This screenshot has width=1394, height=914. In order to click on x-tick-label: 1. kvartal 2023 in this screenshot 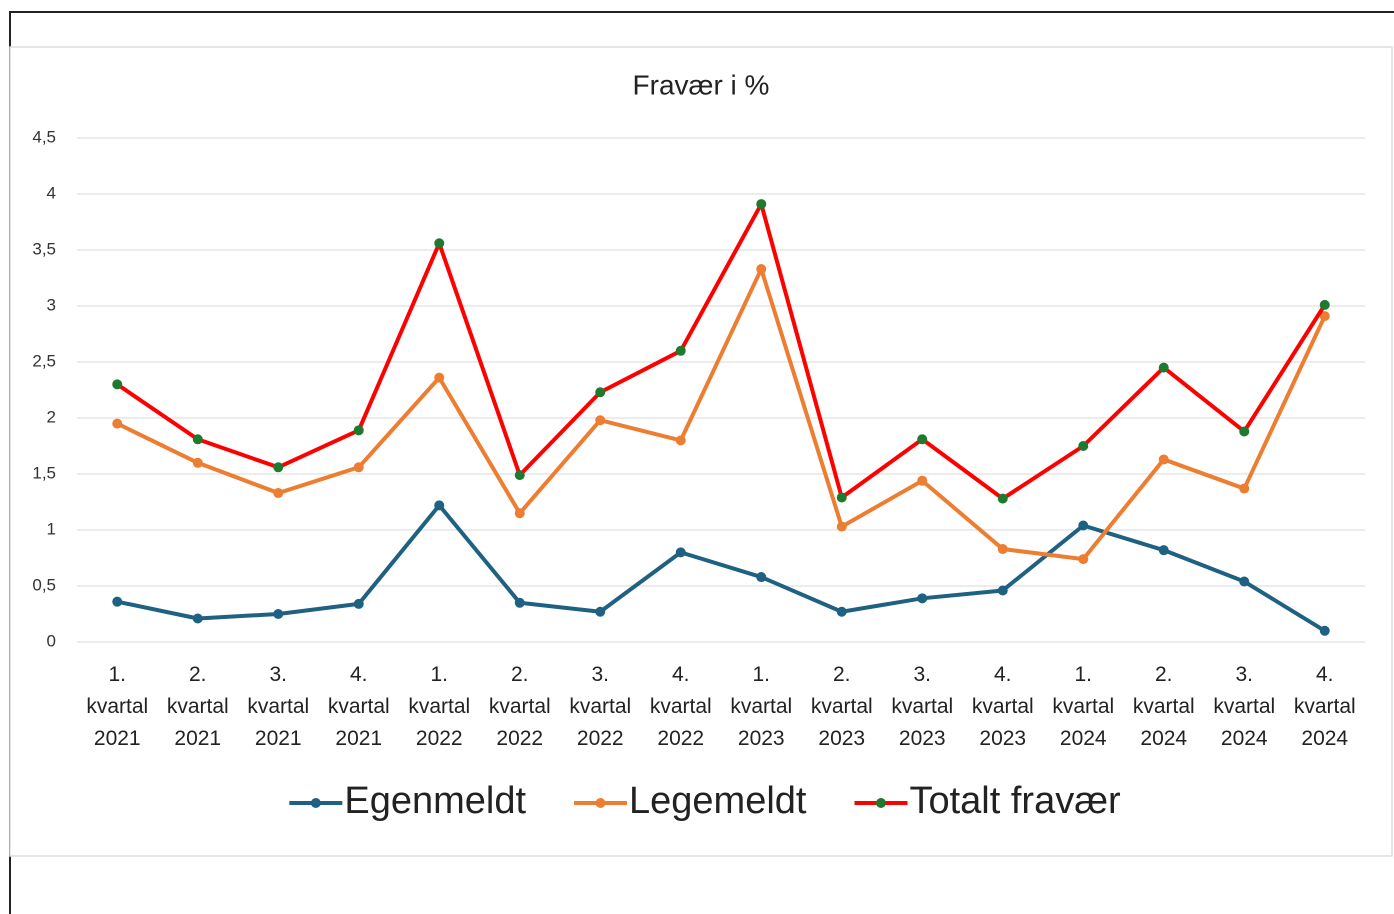, I will do `click(761, 706)`.